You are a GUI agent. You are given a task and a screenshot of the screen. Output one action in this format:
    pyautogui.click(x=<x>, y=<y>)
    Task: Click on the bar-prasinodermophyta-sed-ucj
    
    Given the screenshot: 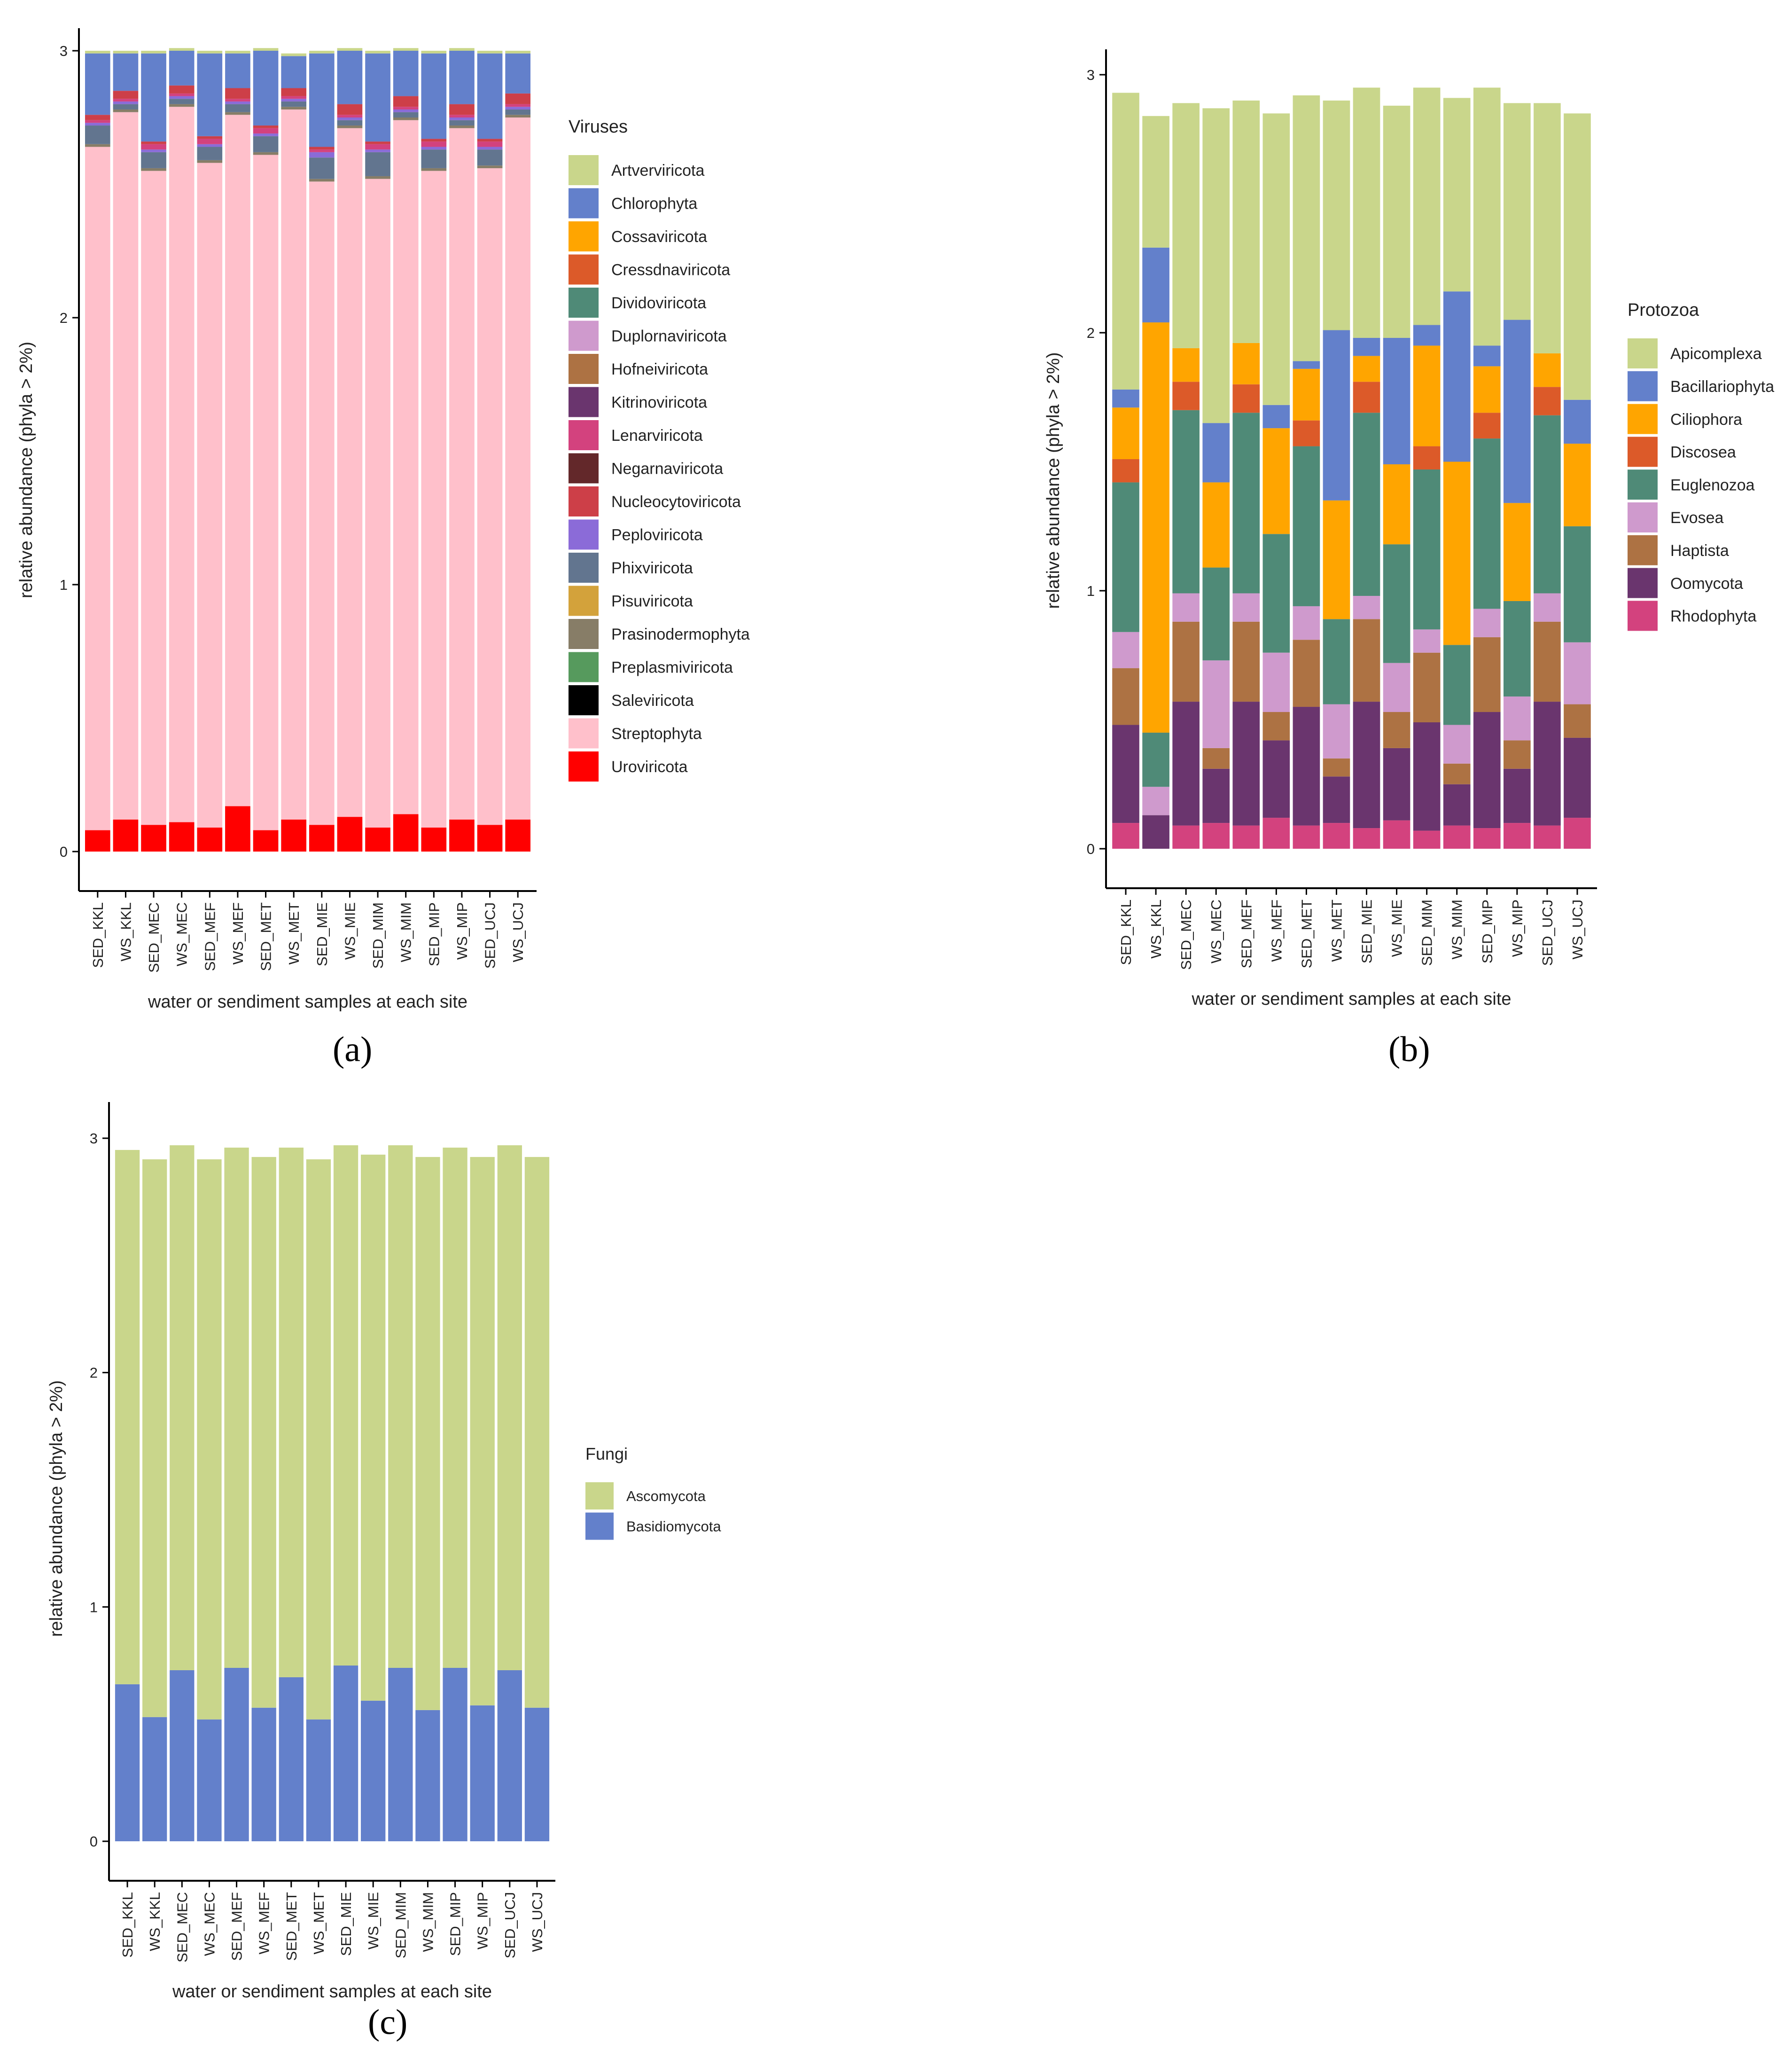 What is the action you would take?
    pyautogui.click(x=490, y=166)
    